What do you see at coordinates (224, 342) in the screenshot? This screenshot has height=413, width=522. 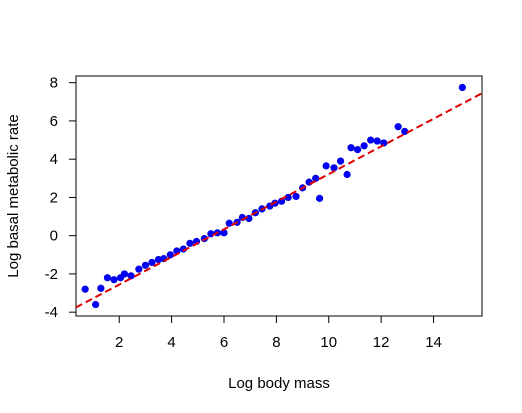 I see `x-tick-label: 6` at bounding box center [224, 342].